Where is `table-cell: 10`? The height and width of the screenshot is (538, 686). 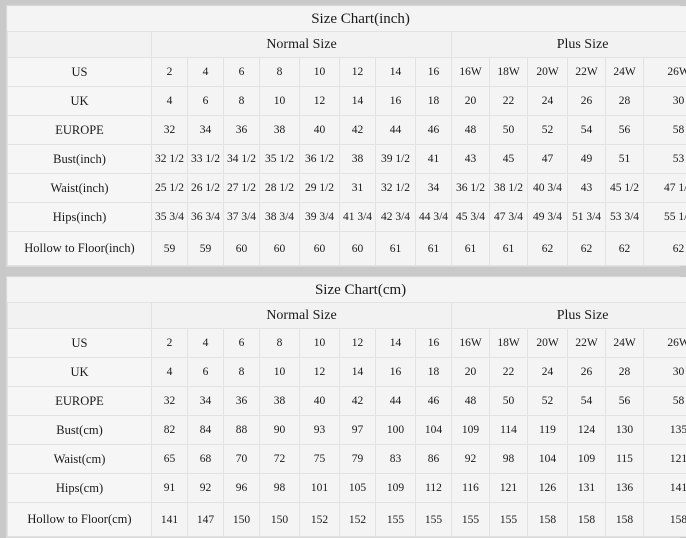 table-cell: 10 is located at coordinates (320, 72).